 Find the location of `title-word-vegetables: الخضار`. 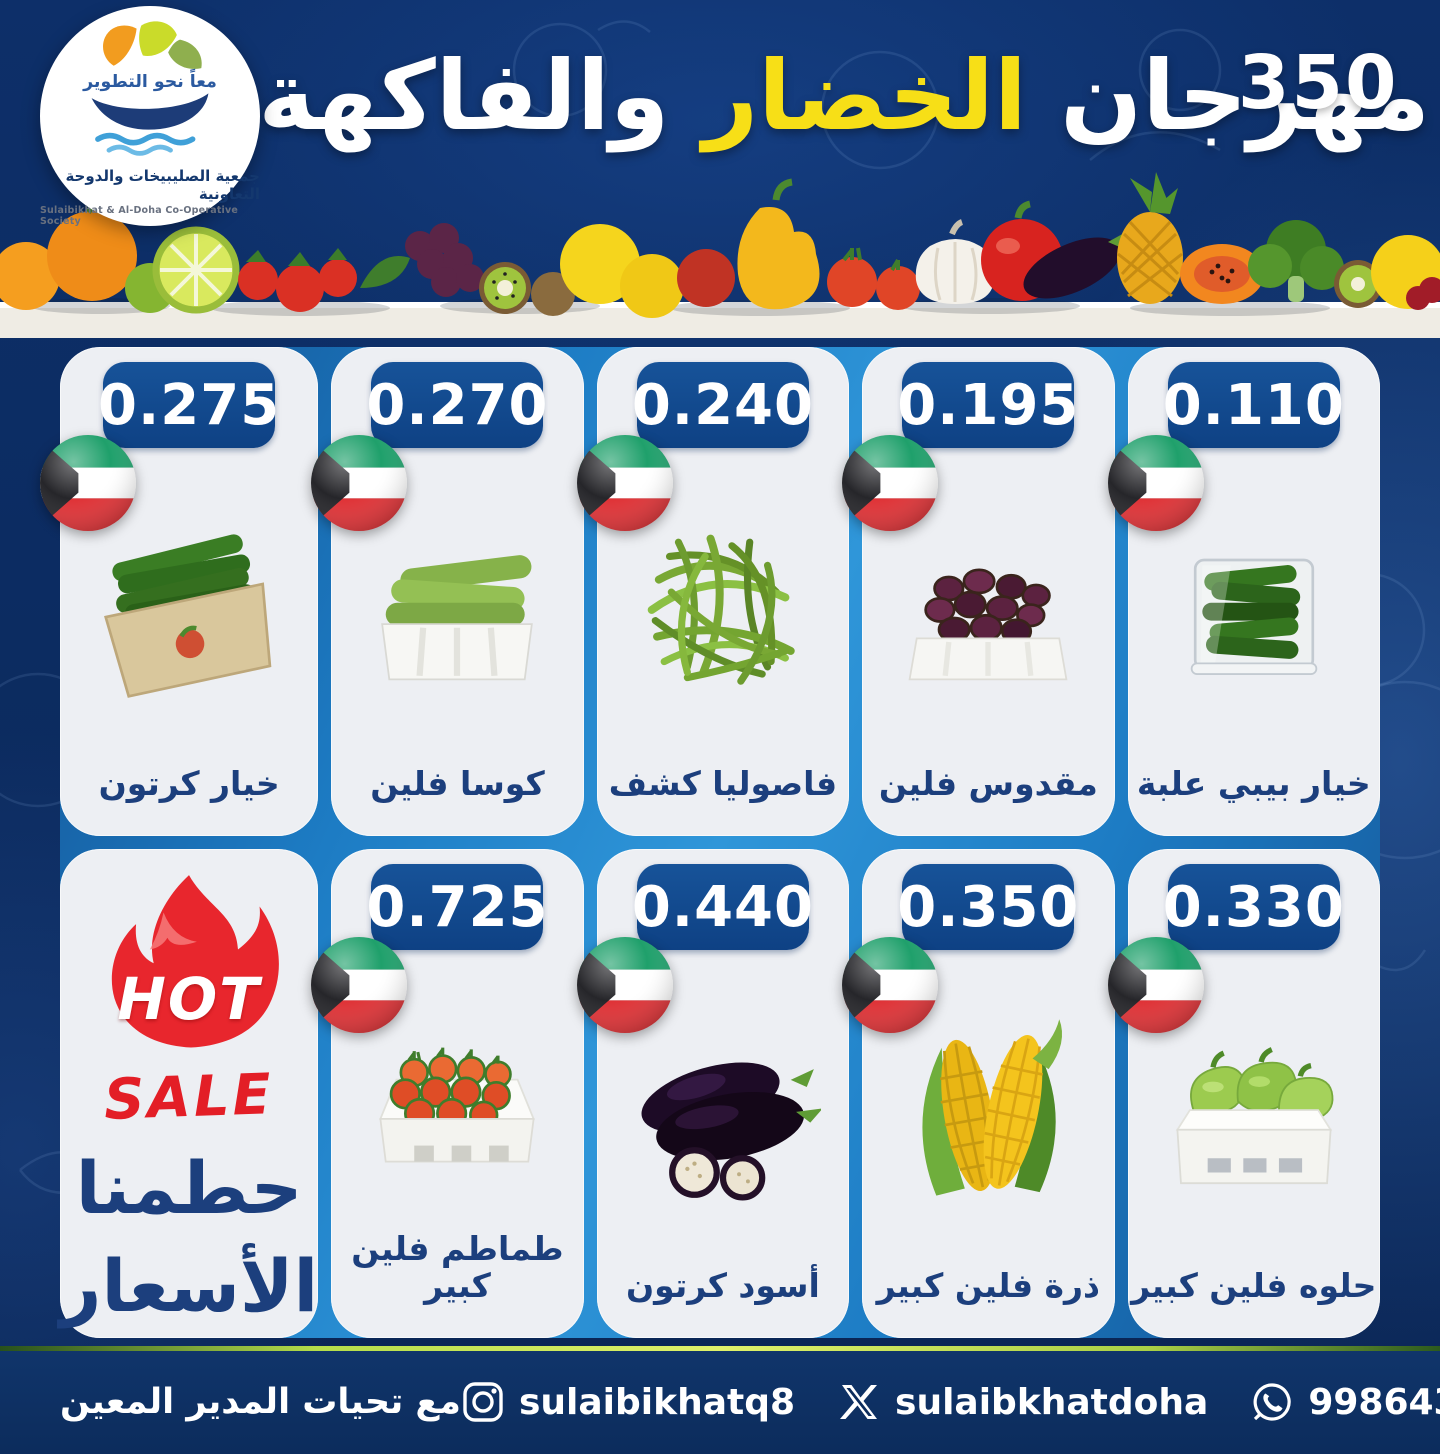

title-word-vegetables: الخضار is located at coordinates (864, 96).